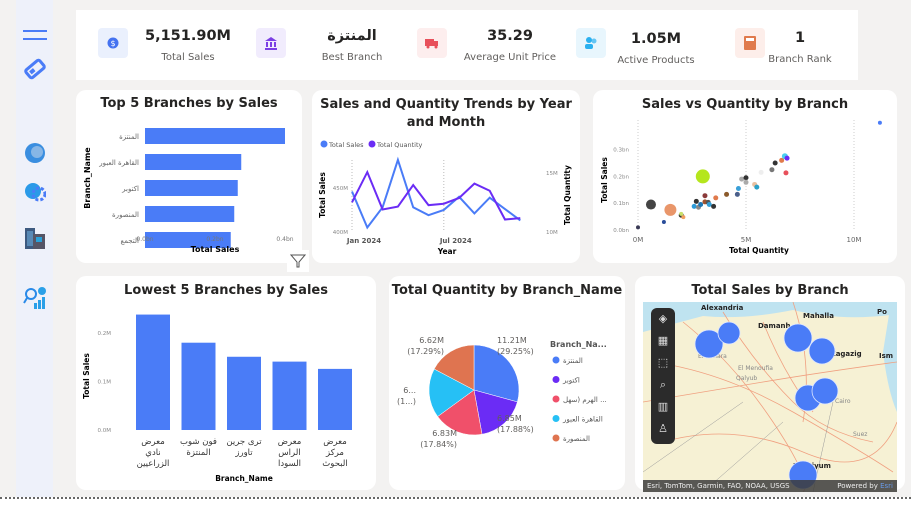  I want to click on series-line-sales, so click(436, 193).